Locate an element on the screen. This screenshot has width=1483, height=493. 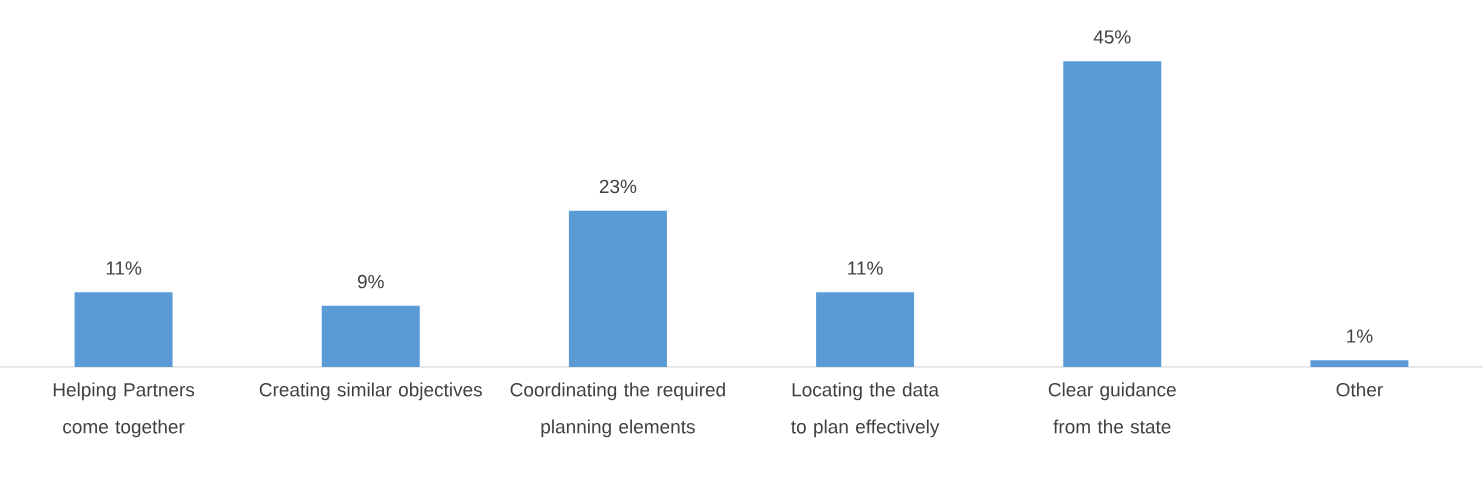
x-tick-label: Helping Partners come together is located at coordinates (124, 410).